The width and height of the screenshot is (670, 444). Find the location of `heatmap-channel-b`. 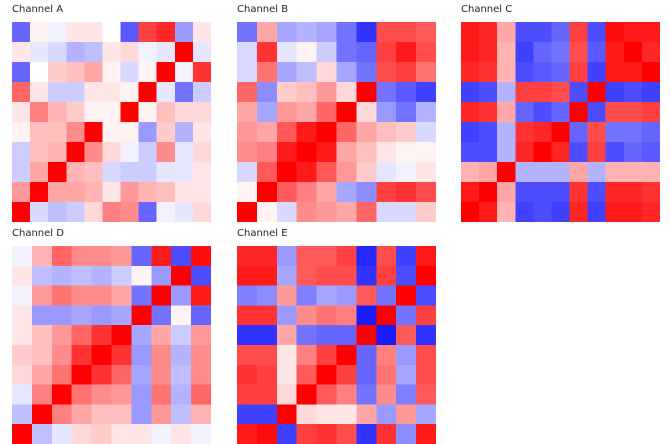

heatmap-channel-b is located at coordinates (336, 122).